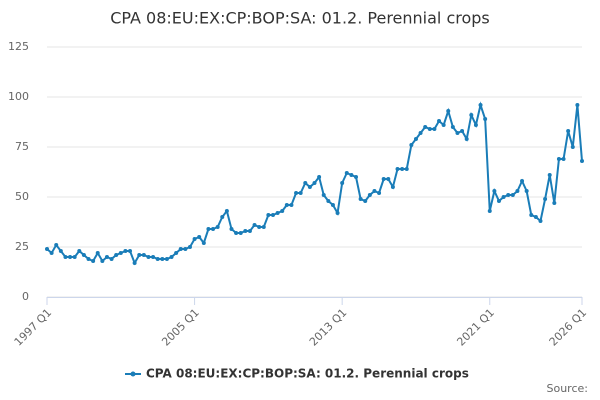  I want to click on legend-marker, so click(133, 374).